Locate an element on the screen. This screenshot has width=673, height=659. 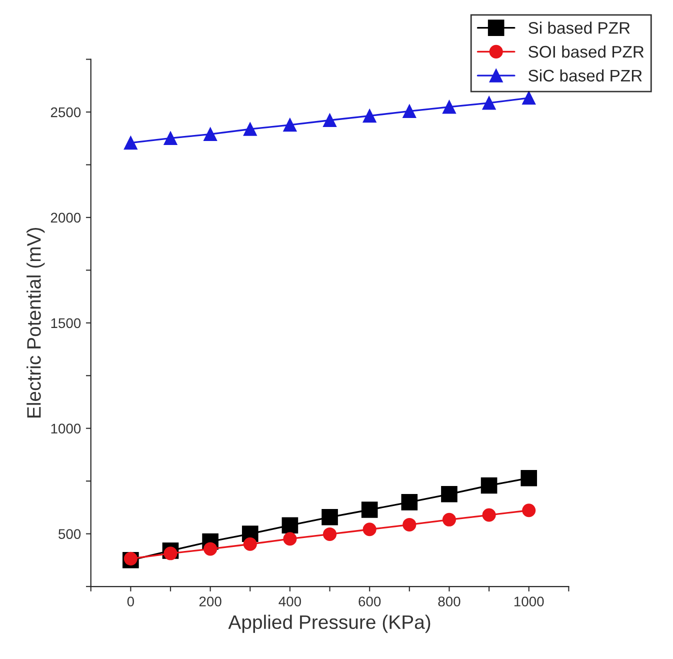
y-tick-label: 2500 is located at coordinates (65, 112).